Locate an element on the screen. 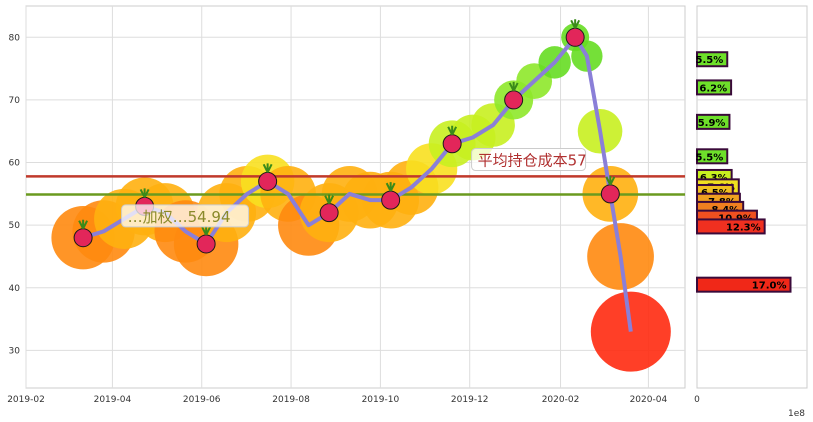 This screenshot has height=422, width=813. side-bar-label: 5.9% is located at coordinates (712, 123).